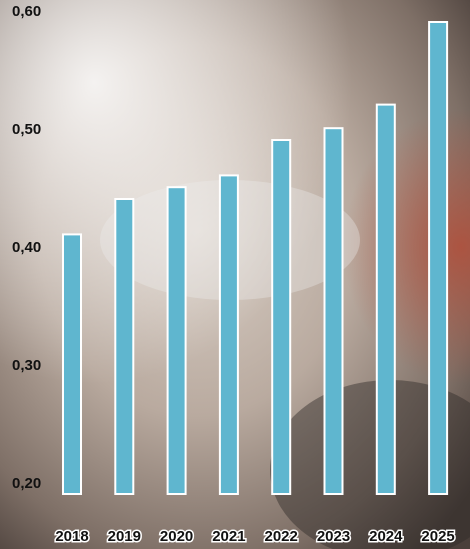 Image resolution: width=470 pixels, height=549 pixels. What do you see at coordinates (255, 537) in the screenshot?
I see `x-axis: 2018 2019 2020 2021 2022 2023 2024 2025` at bounding box center [255, 537].